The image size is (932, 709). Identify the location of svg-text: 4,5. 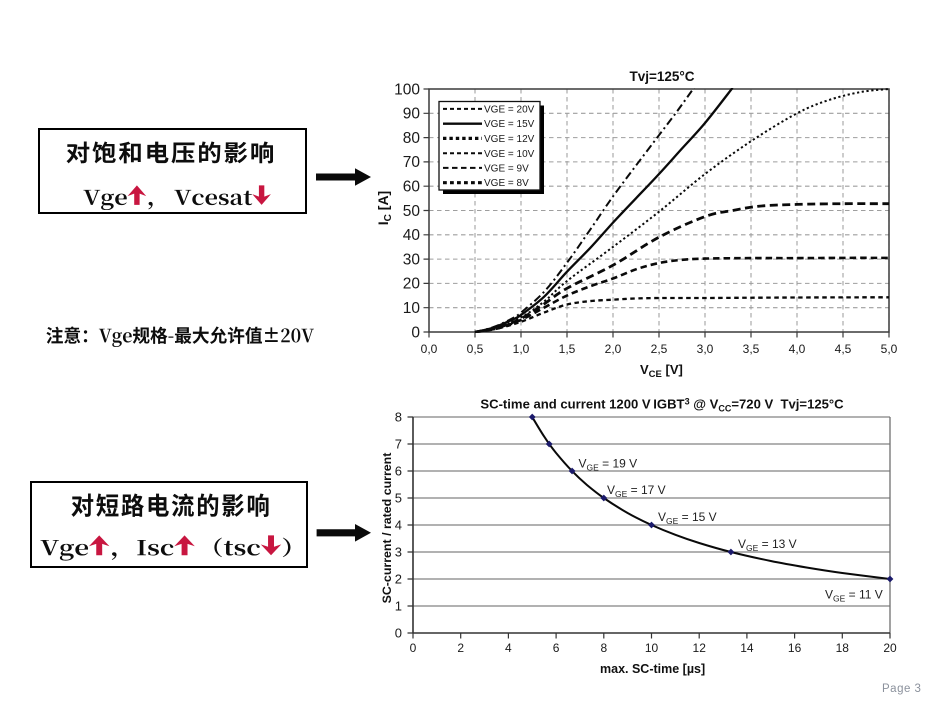
(843, 349).